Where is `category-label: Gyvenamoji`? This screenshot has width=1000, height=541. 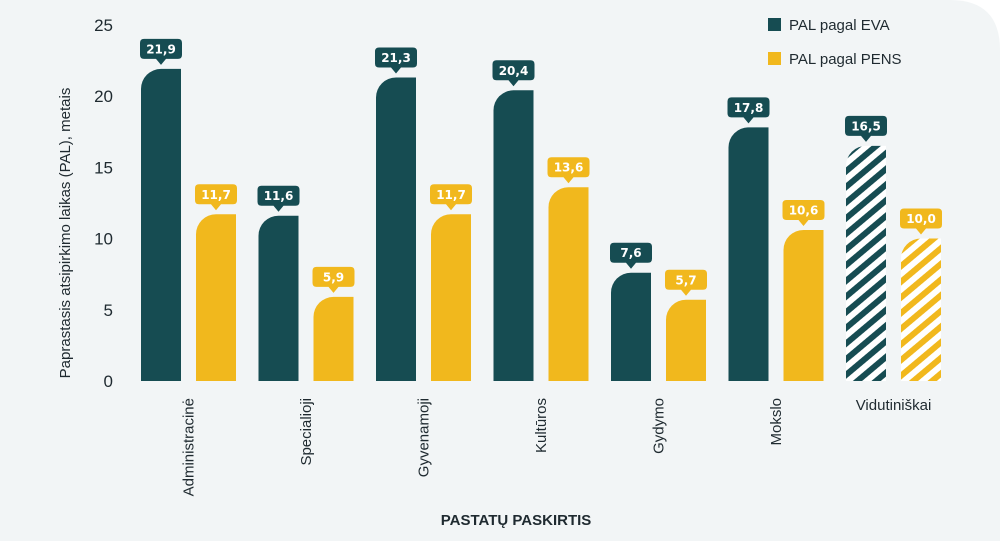
category-label: Gyvenamoji is located at coordinates (424, 437).